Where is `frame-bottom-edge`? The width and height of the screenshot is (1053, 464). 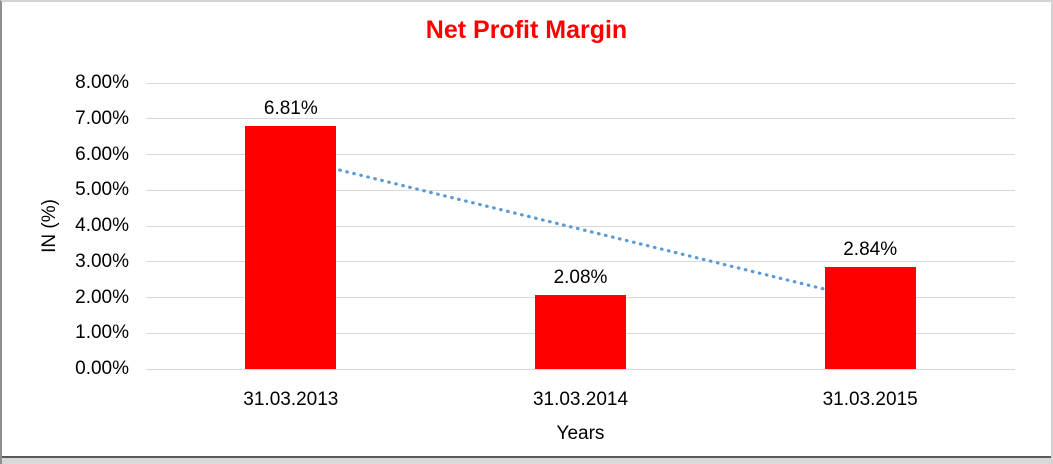 frame-bottom-edge is located at coordinates (526, 460).